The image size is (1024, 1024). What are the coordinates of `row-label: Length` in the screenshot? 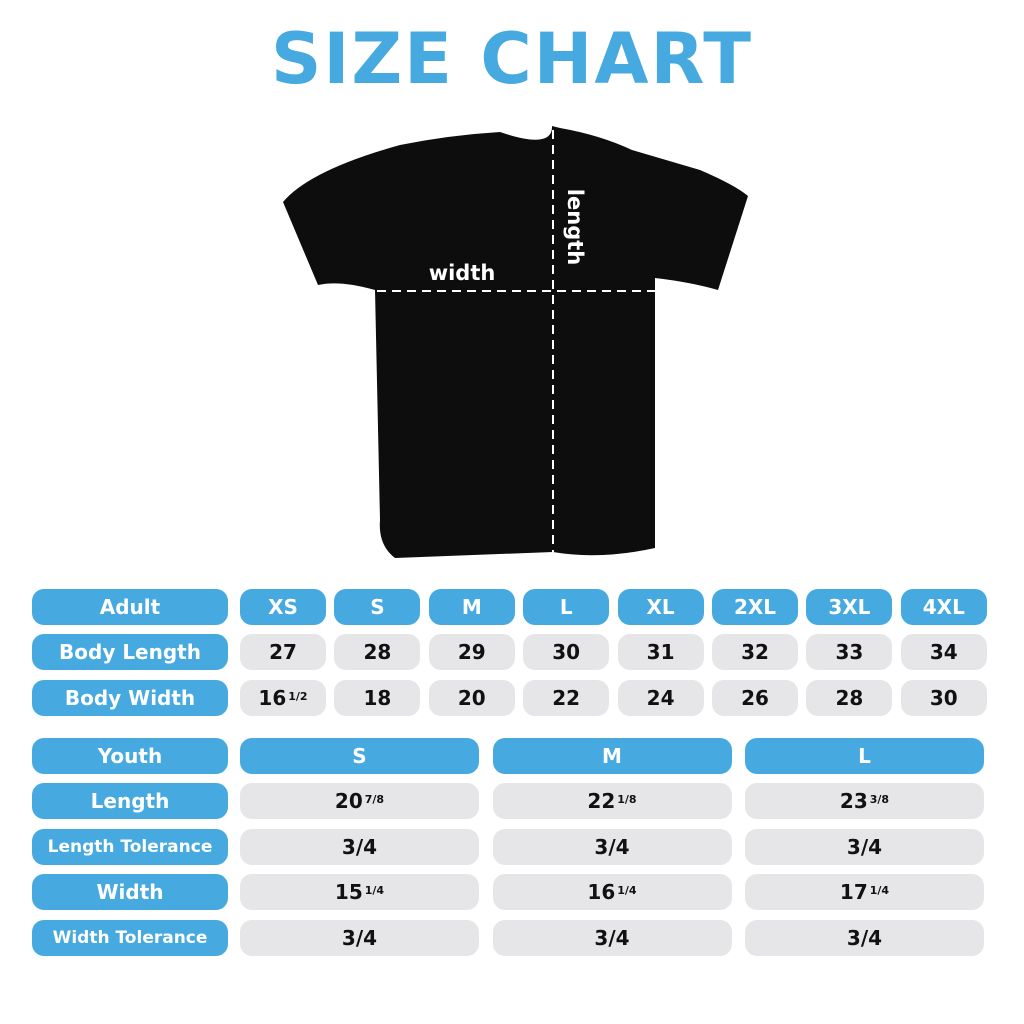 It's located at (130, 801).